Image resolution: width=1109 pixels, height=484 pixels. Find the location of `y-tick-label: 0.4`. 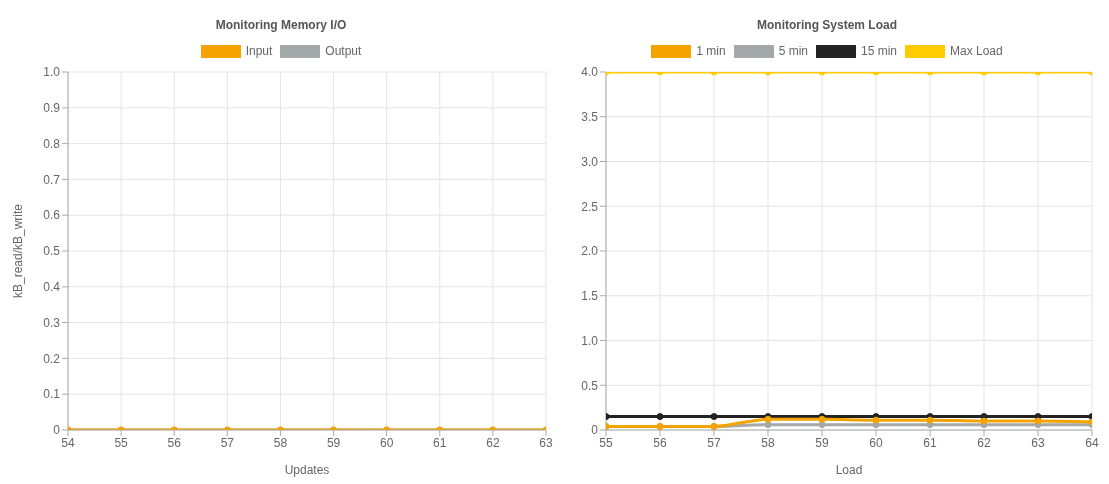

y-tick-label: 0.4 is located at coordinates (52, 287).